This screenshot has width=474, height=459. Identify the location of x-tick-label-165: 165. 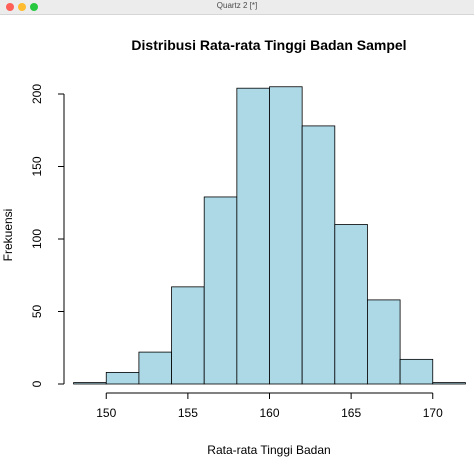
(351, 413).